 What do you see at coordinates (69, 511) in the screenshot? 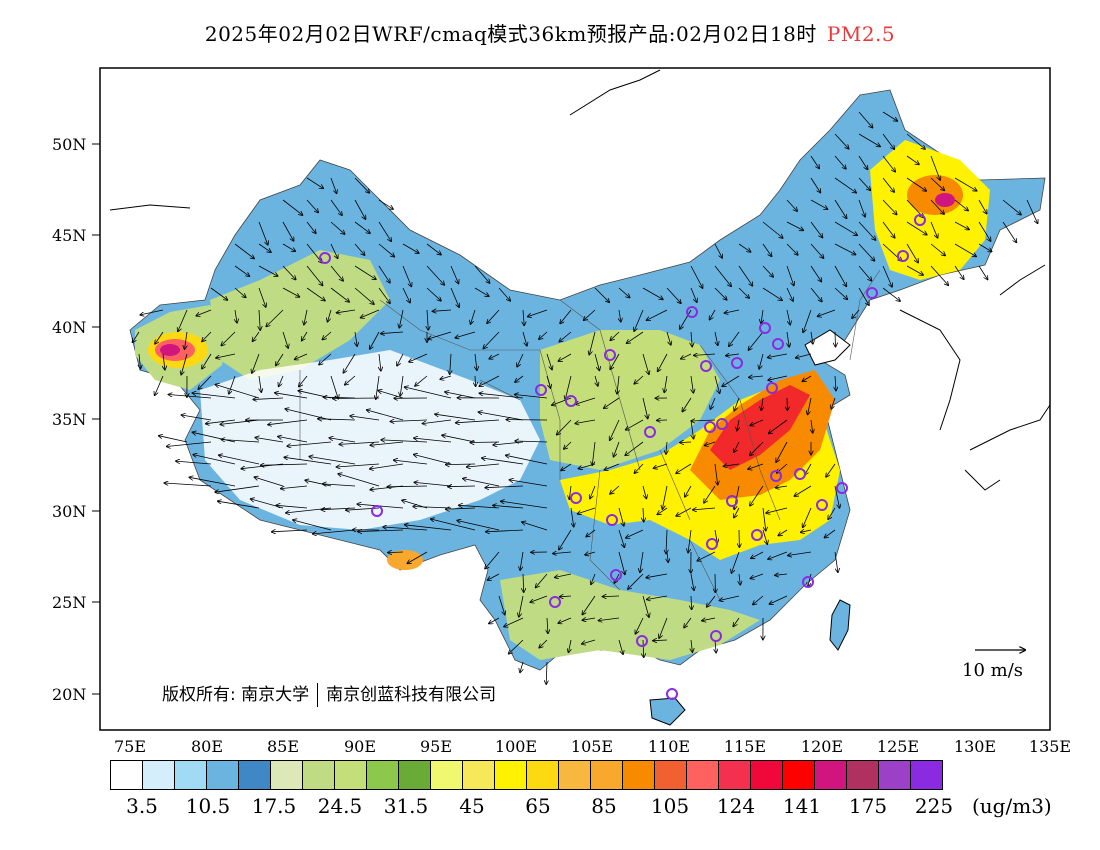
I see `lat-label-30: 30N` at bounding box center [69, 511].